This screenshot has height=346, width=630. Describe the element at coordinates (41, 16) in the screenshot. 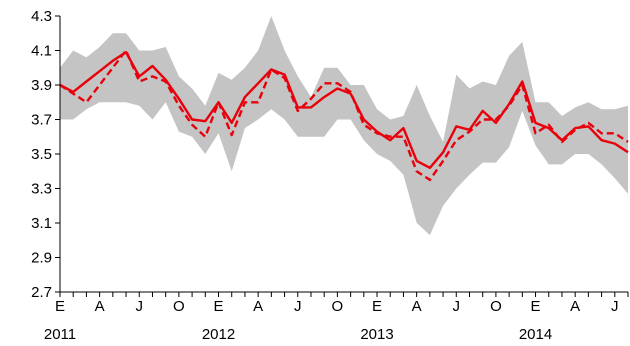

I see `y-tick-label: 4.3` at that location.